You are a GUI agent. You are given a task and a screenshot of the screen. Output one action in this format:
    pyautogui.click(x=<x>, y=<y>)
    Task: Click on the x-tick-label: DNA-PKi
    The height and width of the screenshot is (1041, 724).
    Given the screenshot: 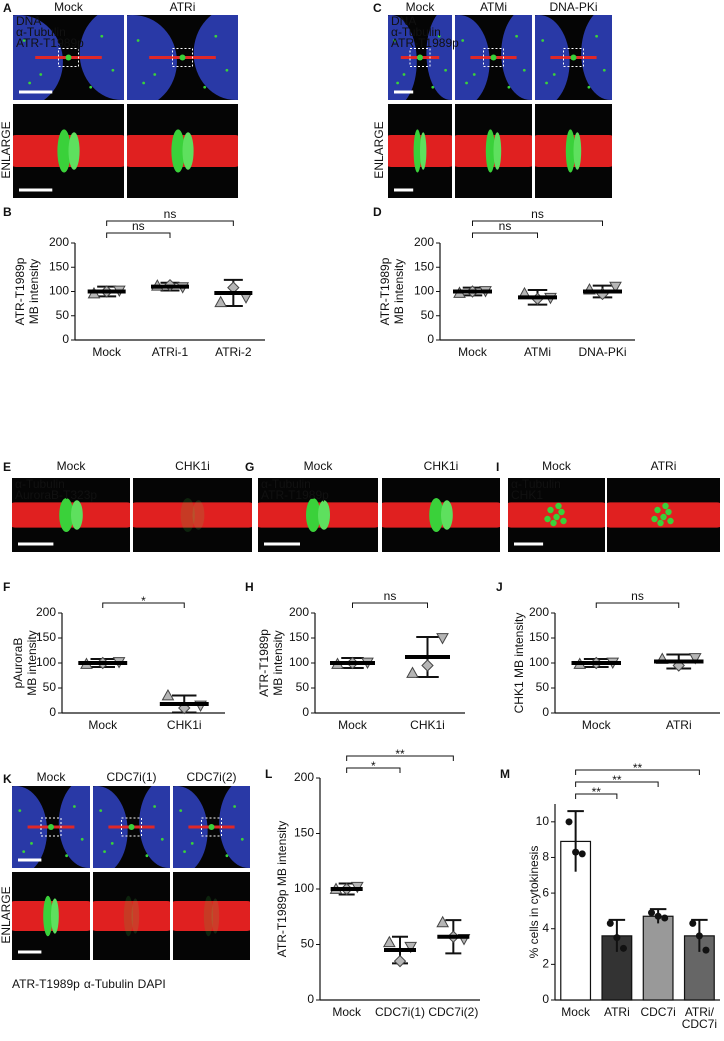 What is the action you would take?
    pyautogui.click(x=602, y=352)
    